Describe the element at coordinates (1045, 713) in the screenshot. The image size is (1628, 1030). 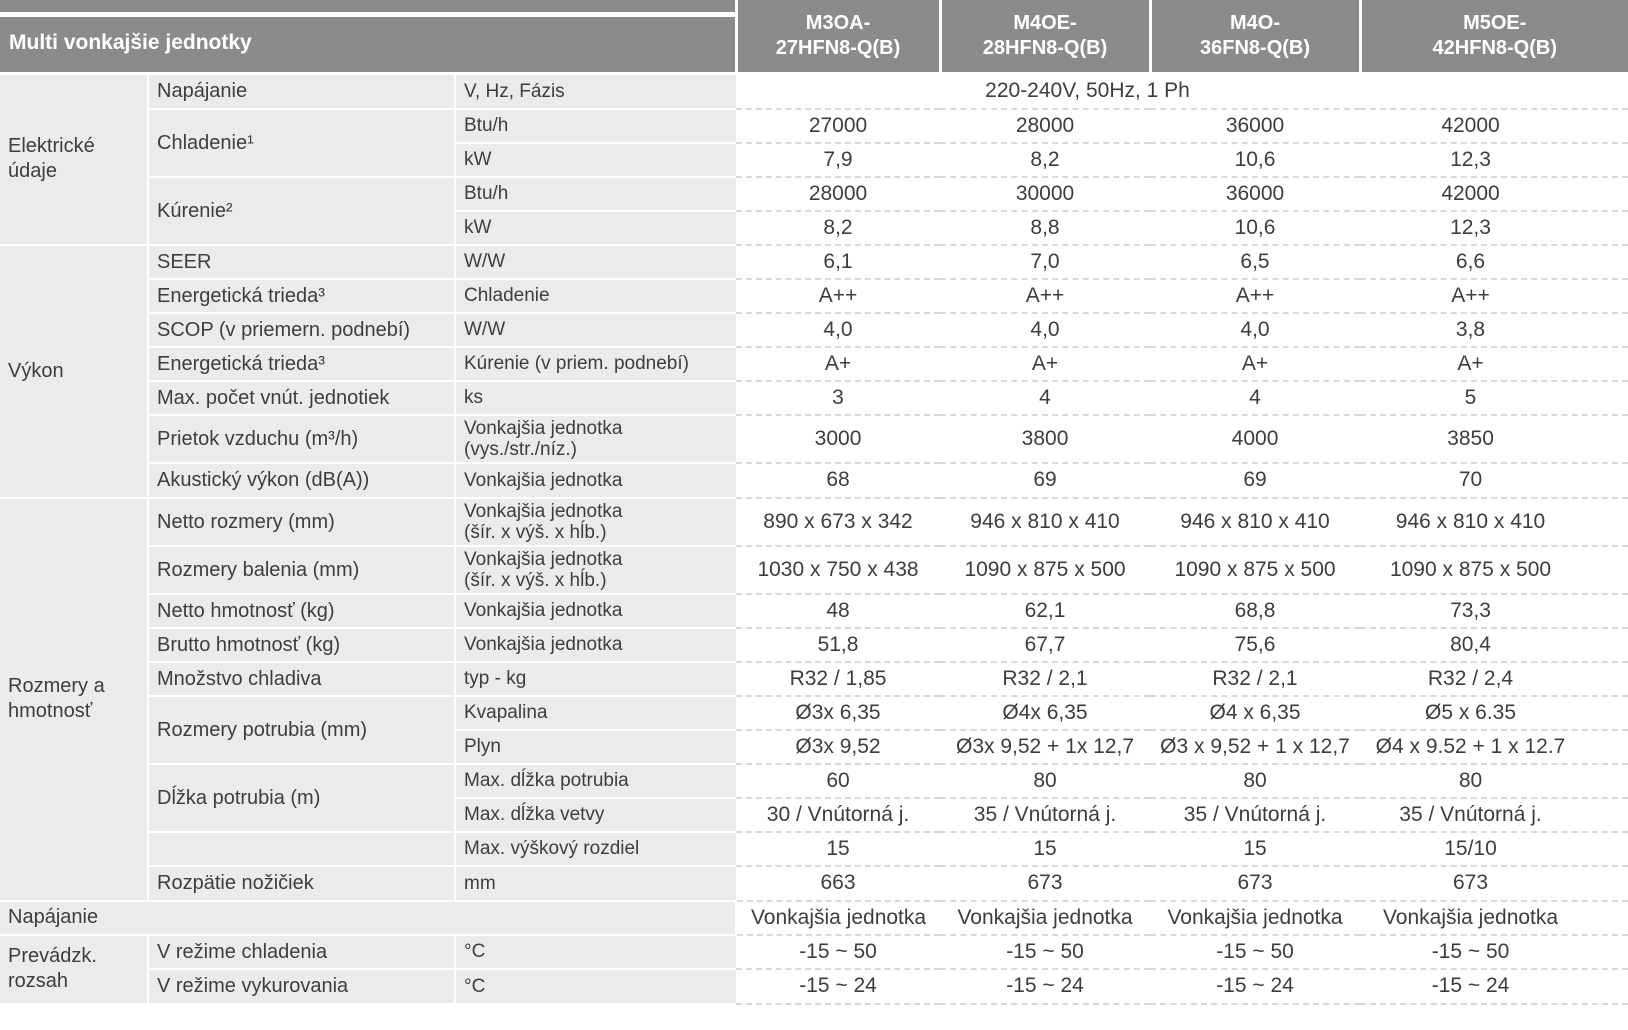
I see `spec-value-cell: Ø4x 6,35` at that location.